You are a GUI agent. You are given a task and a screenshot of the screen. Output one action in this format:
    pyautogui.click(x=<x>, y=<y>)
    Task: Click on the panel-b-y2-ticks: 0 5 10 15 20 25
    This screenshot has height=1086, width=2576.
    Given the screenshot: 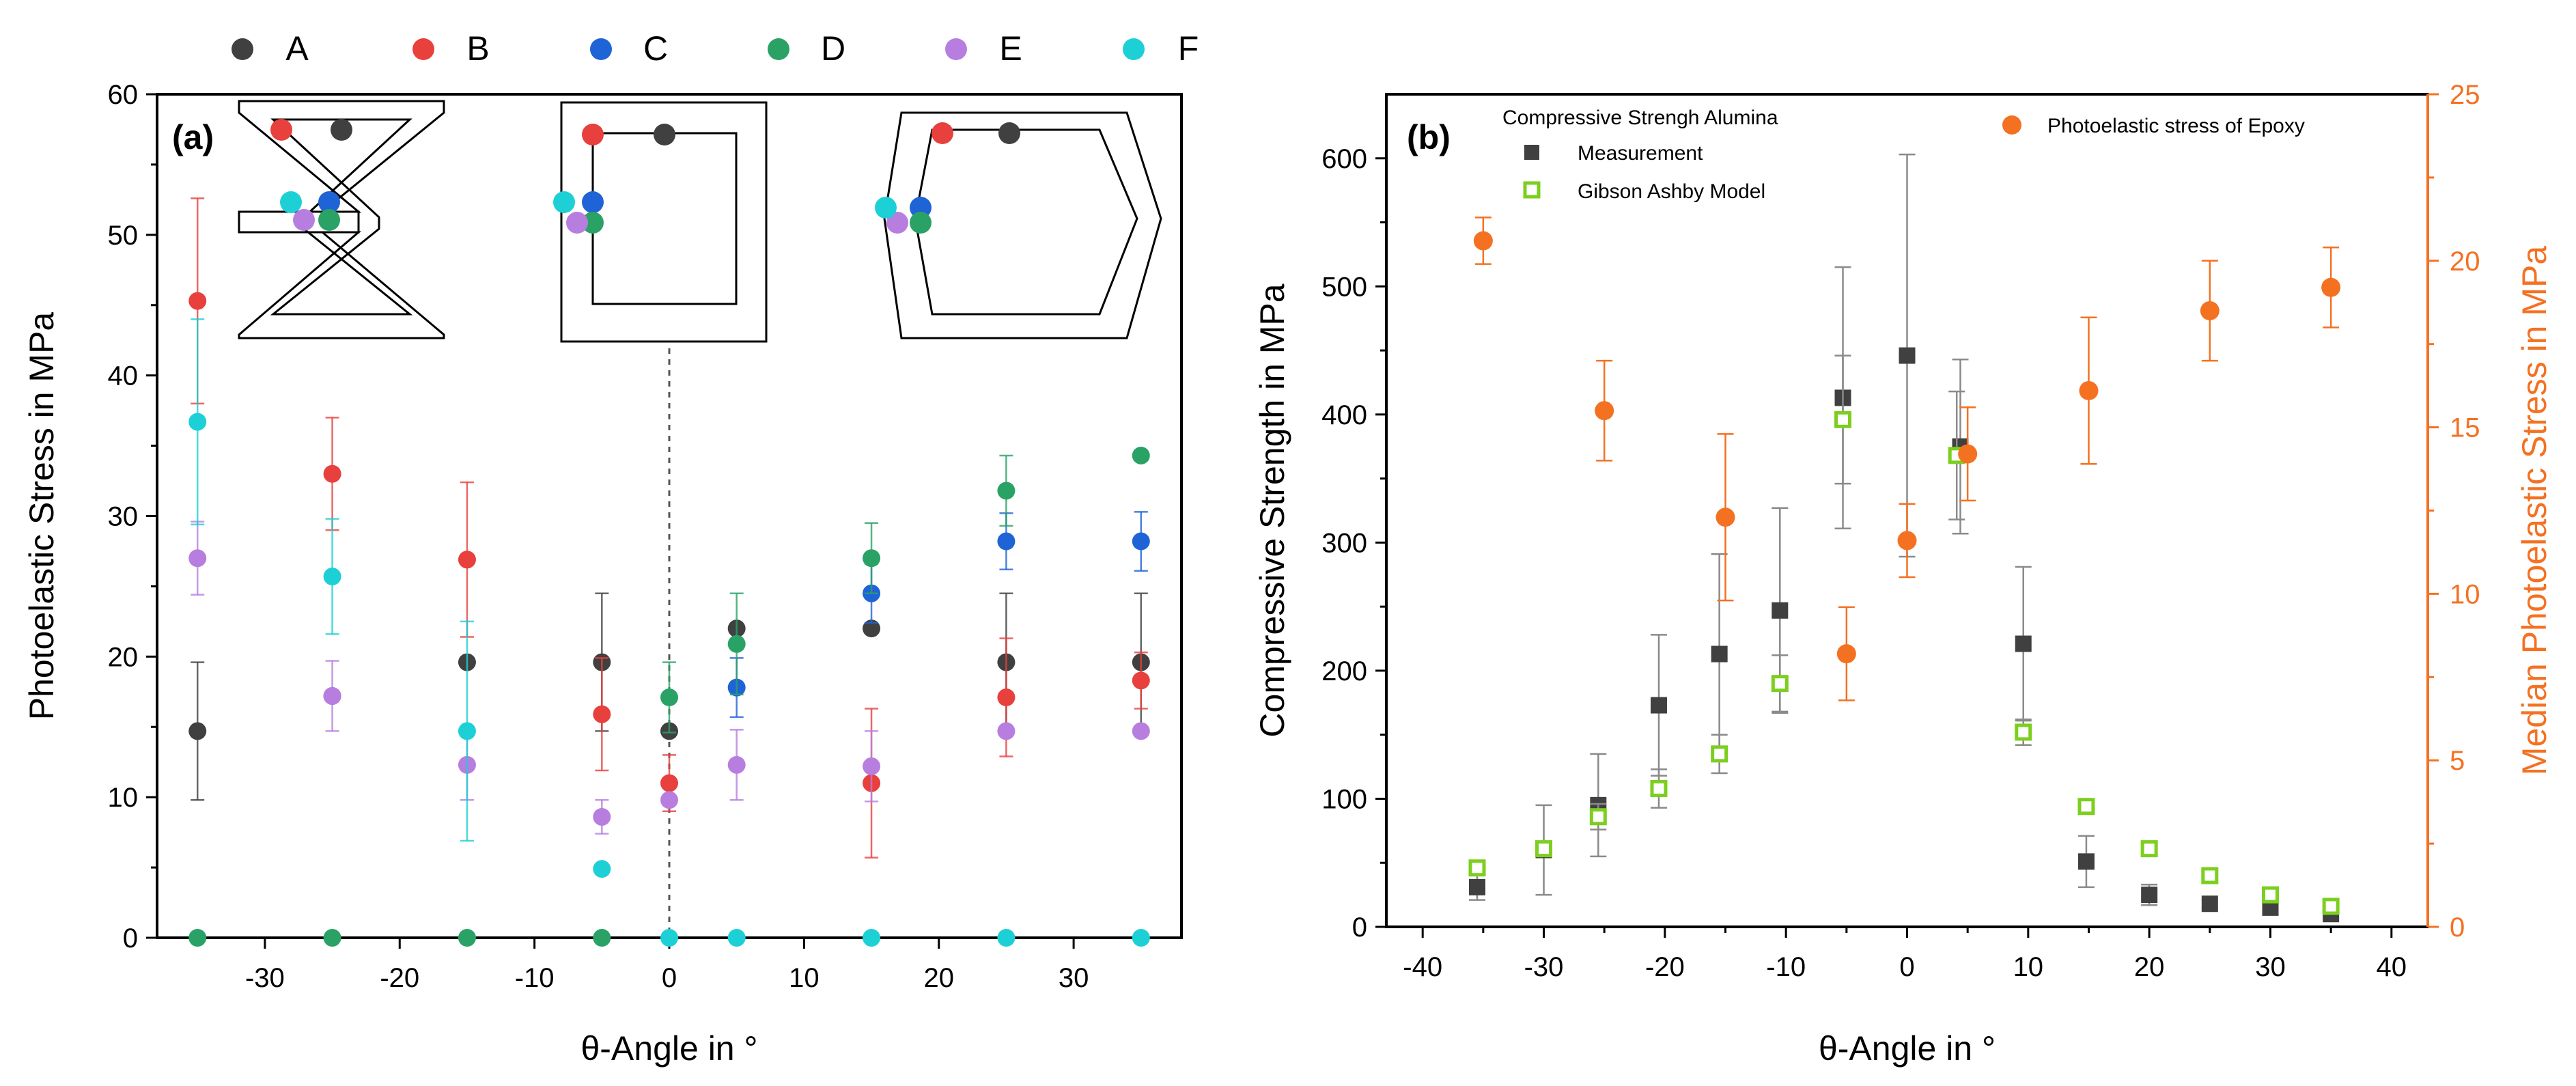 What is the action you would take?
    pyautogui.click(x=2454, y=511)
    